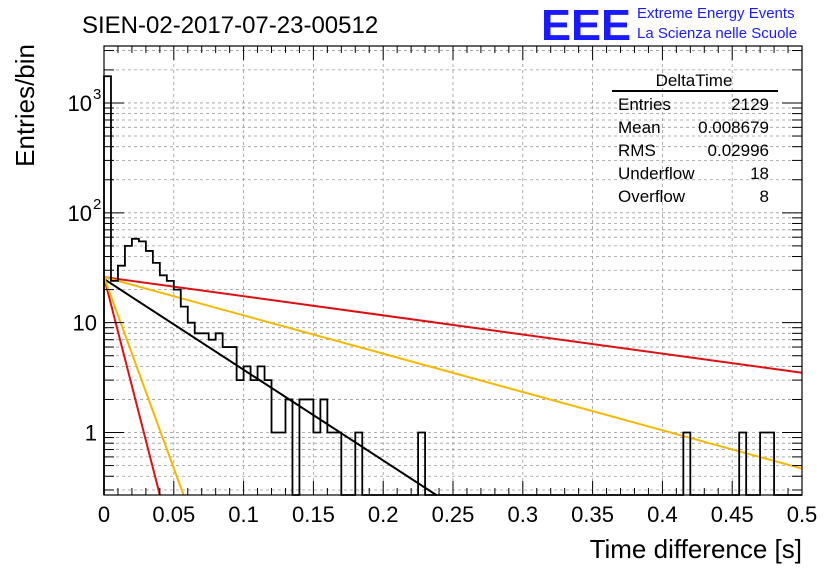 Image resolution: width=836 pixels, height=572 pixels. What do you see at coordinates (759, 173) in the screenshot?
I see `stats-value: 18` at bounding box center [759, 173].